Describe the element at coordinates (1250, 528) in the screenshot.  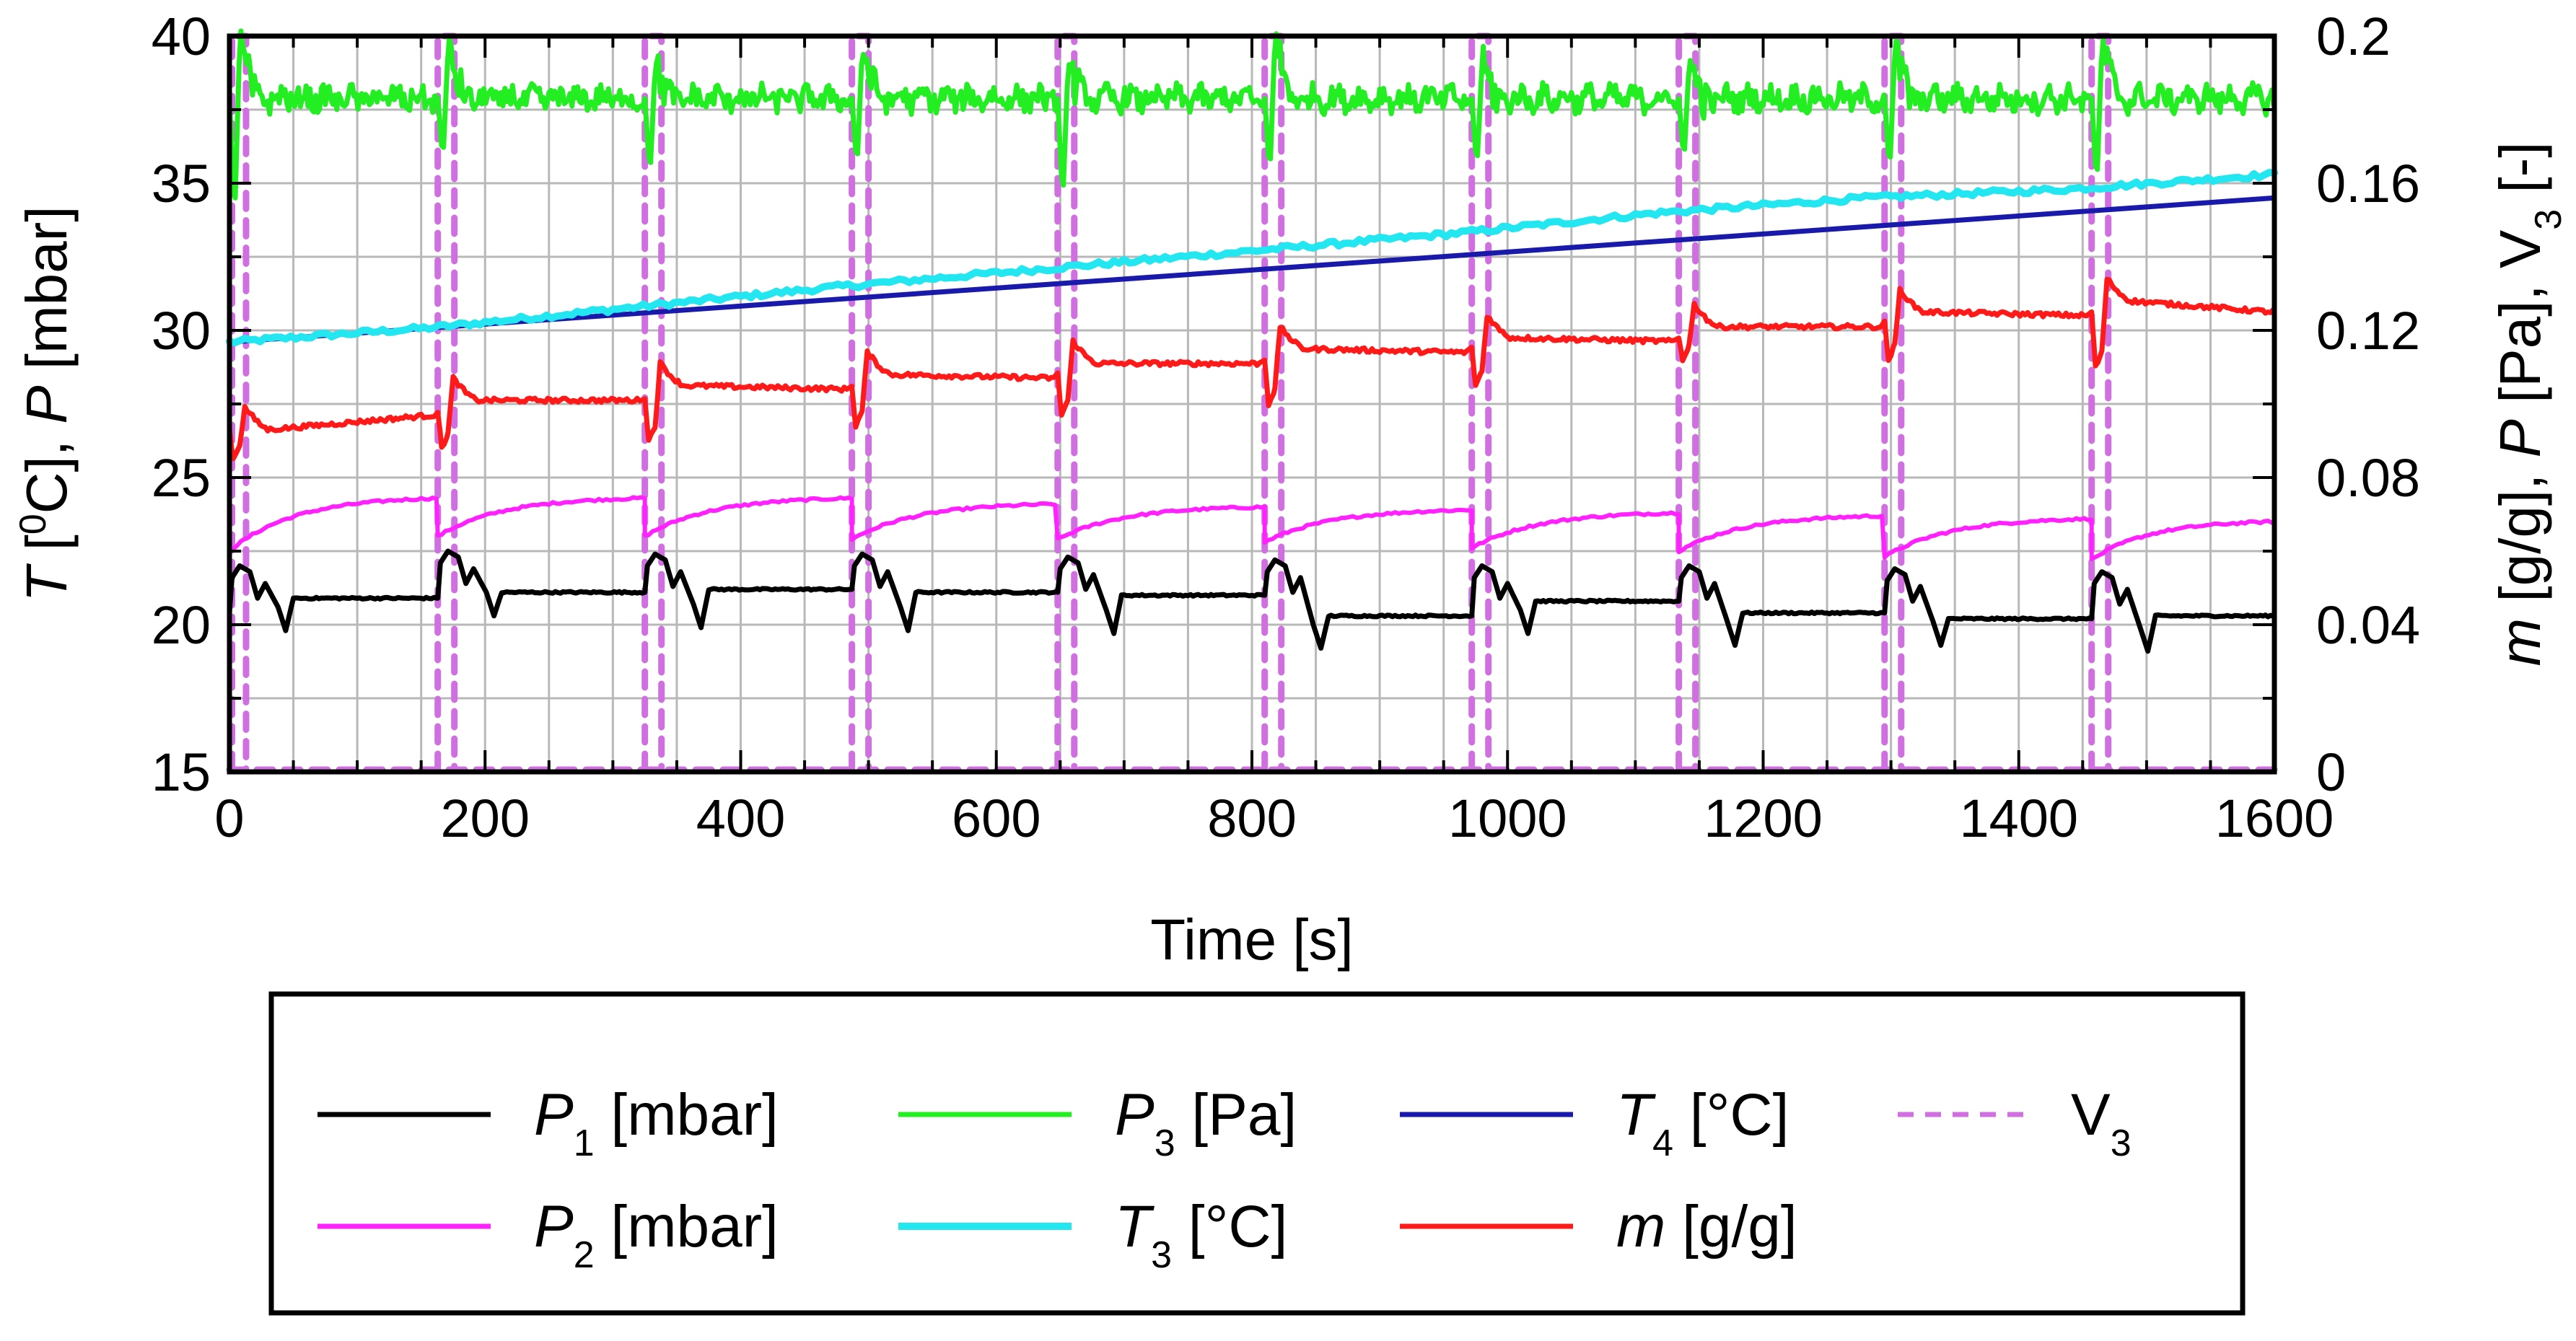
I see `series-p2-line` at that location.